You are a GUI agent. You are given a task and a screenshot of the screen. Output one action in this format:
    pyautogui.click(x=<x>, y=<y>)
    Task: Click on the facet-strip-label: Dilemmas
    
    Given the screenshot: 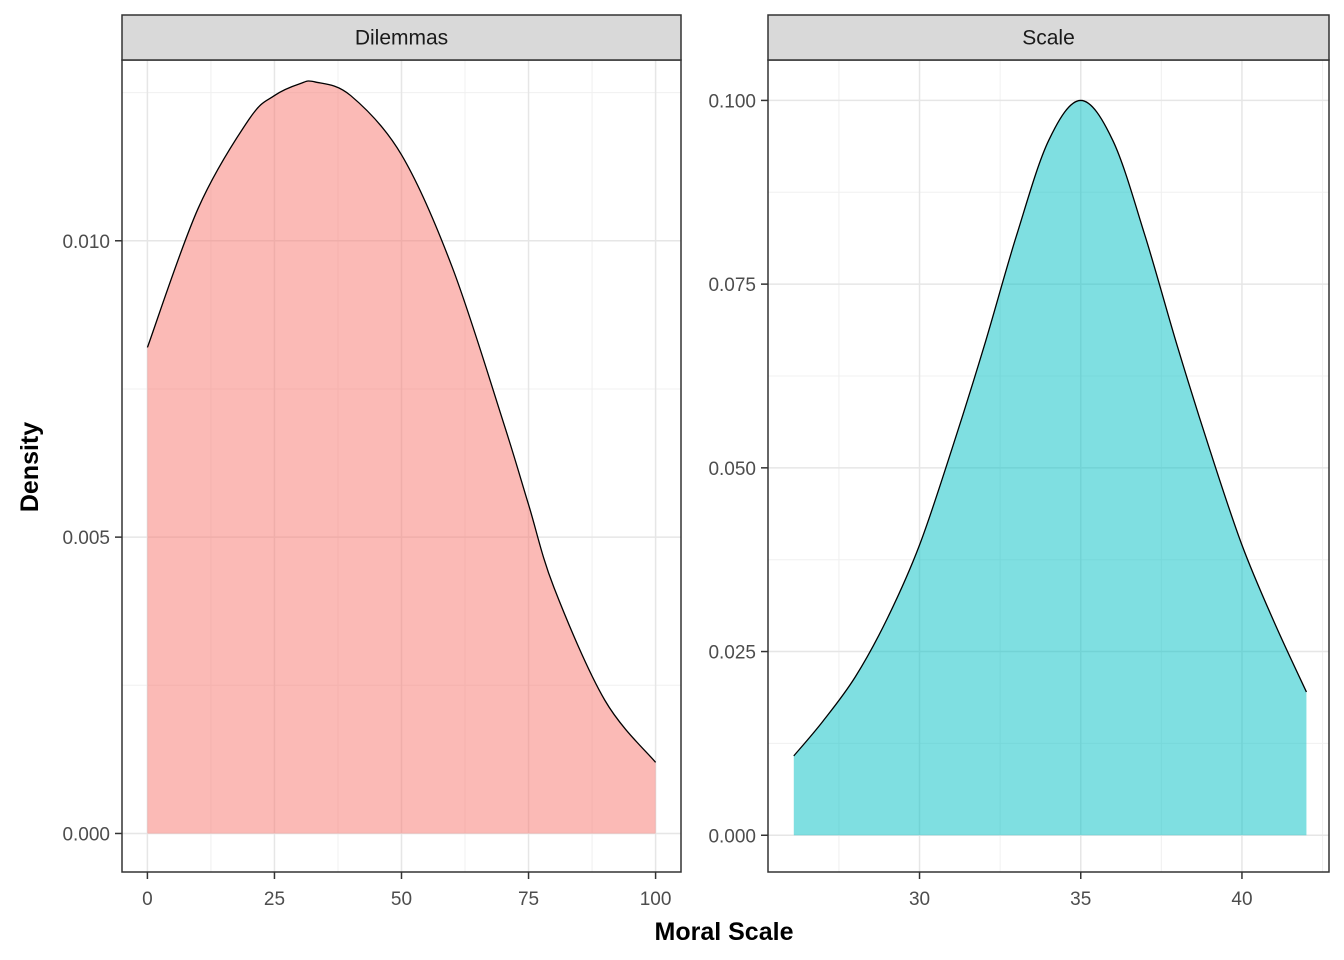 What is the action you would take?
    pyautogui.click(x=401, y=38)
    